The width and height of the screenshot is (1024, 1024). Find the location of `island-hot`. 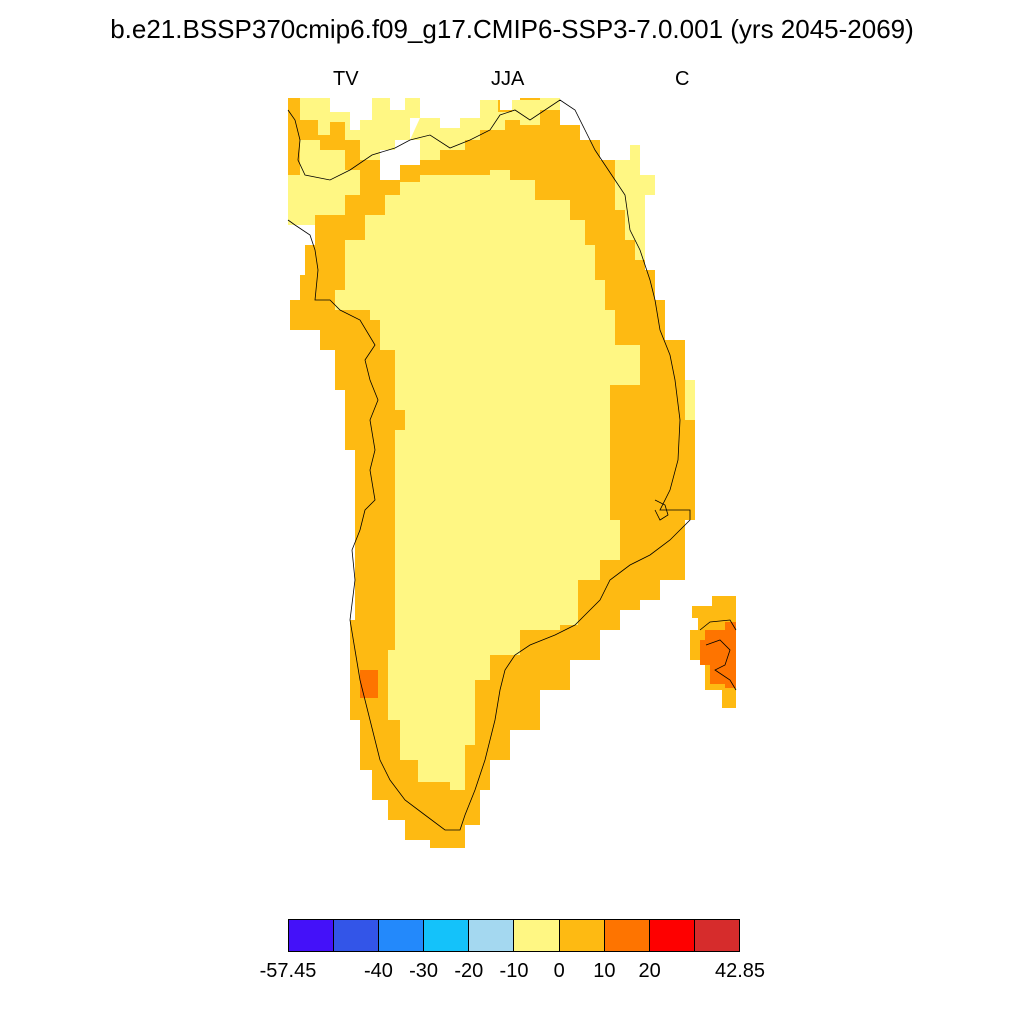

island-hot is located at coordinates (718, 655).